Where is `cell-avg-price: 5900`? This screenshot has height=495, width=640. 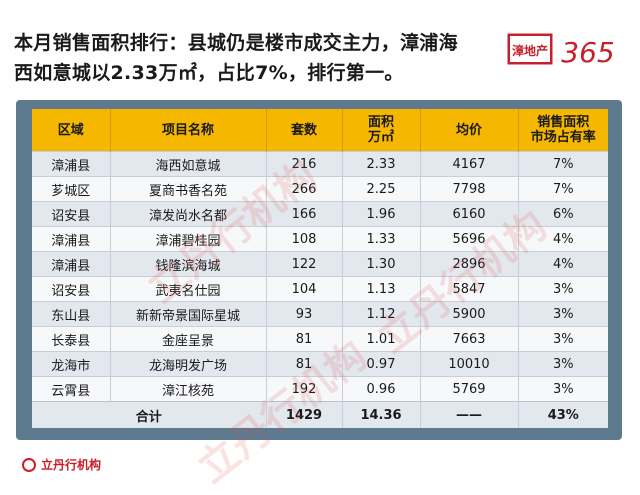 cell-avg-price: 5900 is located at coordinates (469, 314).